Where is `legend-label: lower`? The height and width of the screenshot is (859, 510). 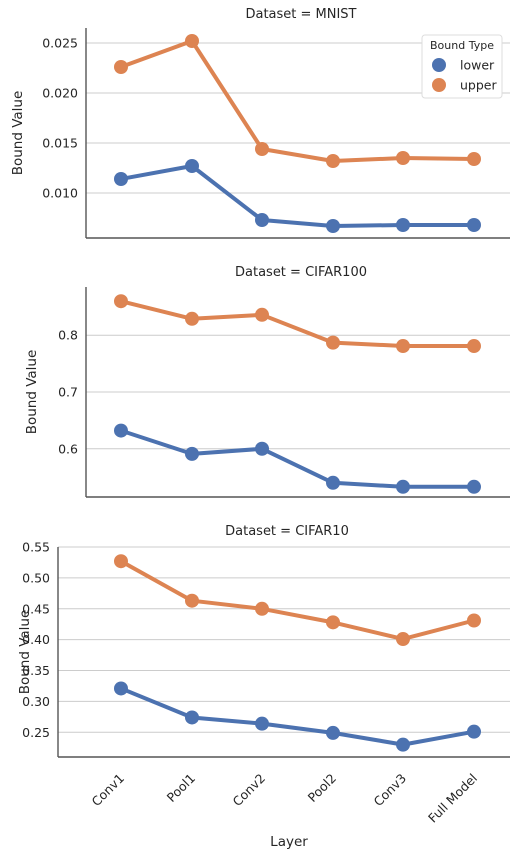 legend-label: lower is located at coordinates (477, 65).